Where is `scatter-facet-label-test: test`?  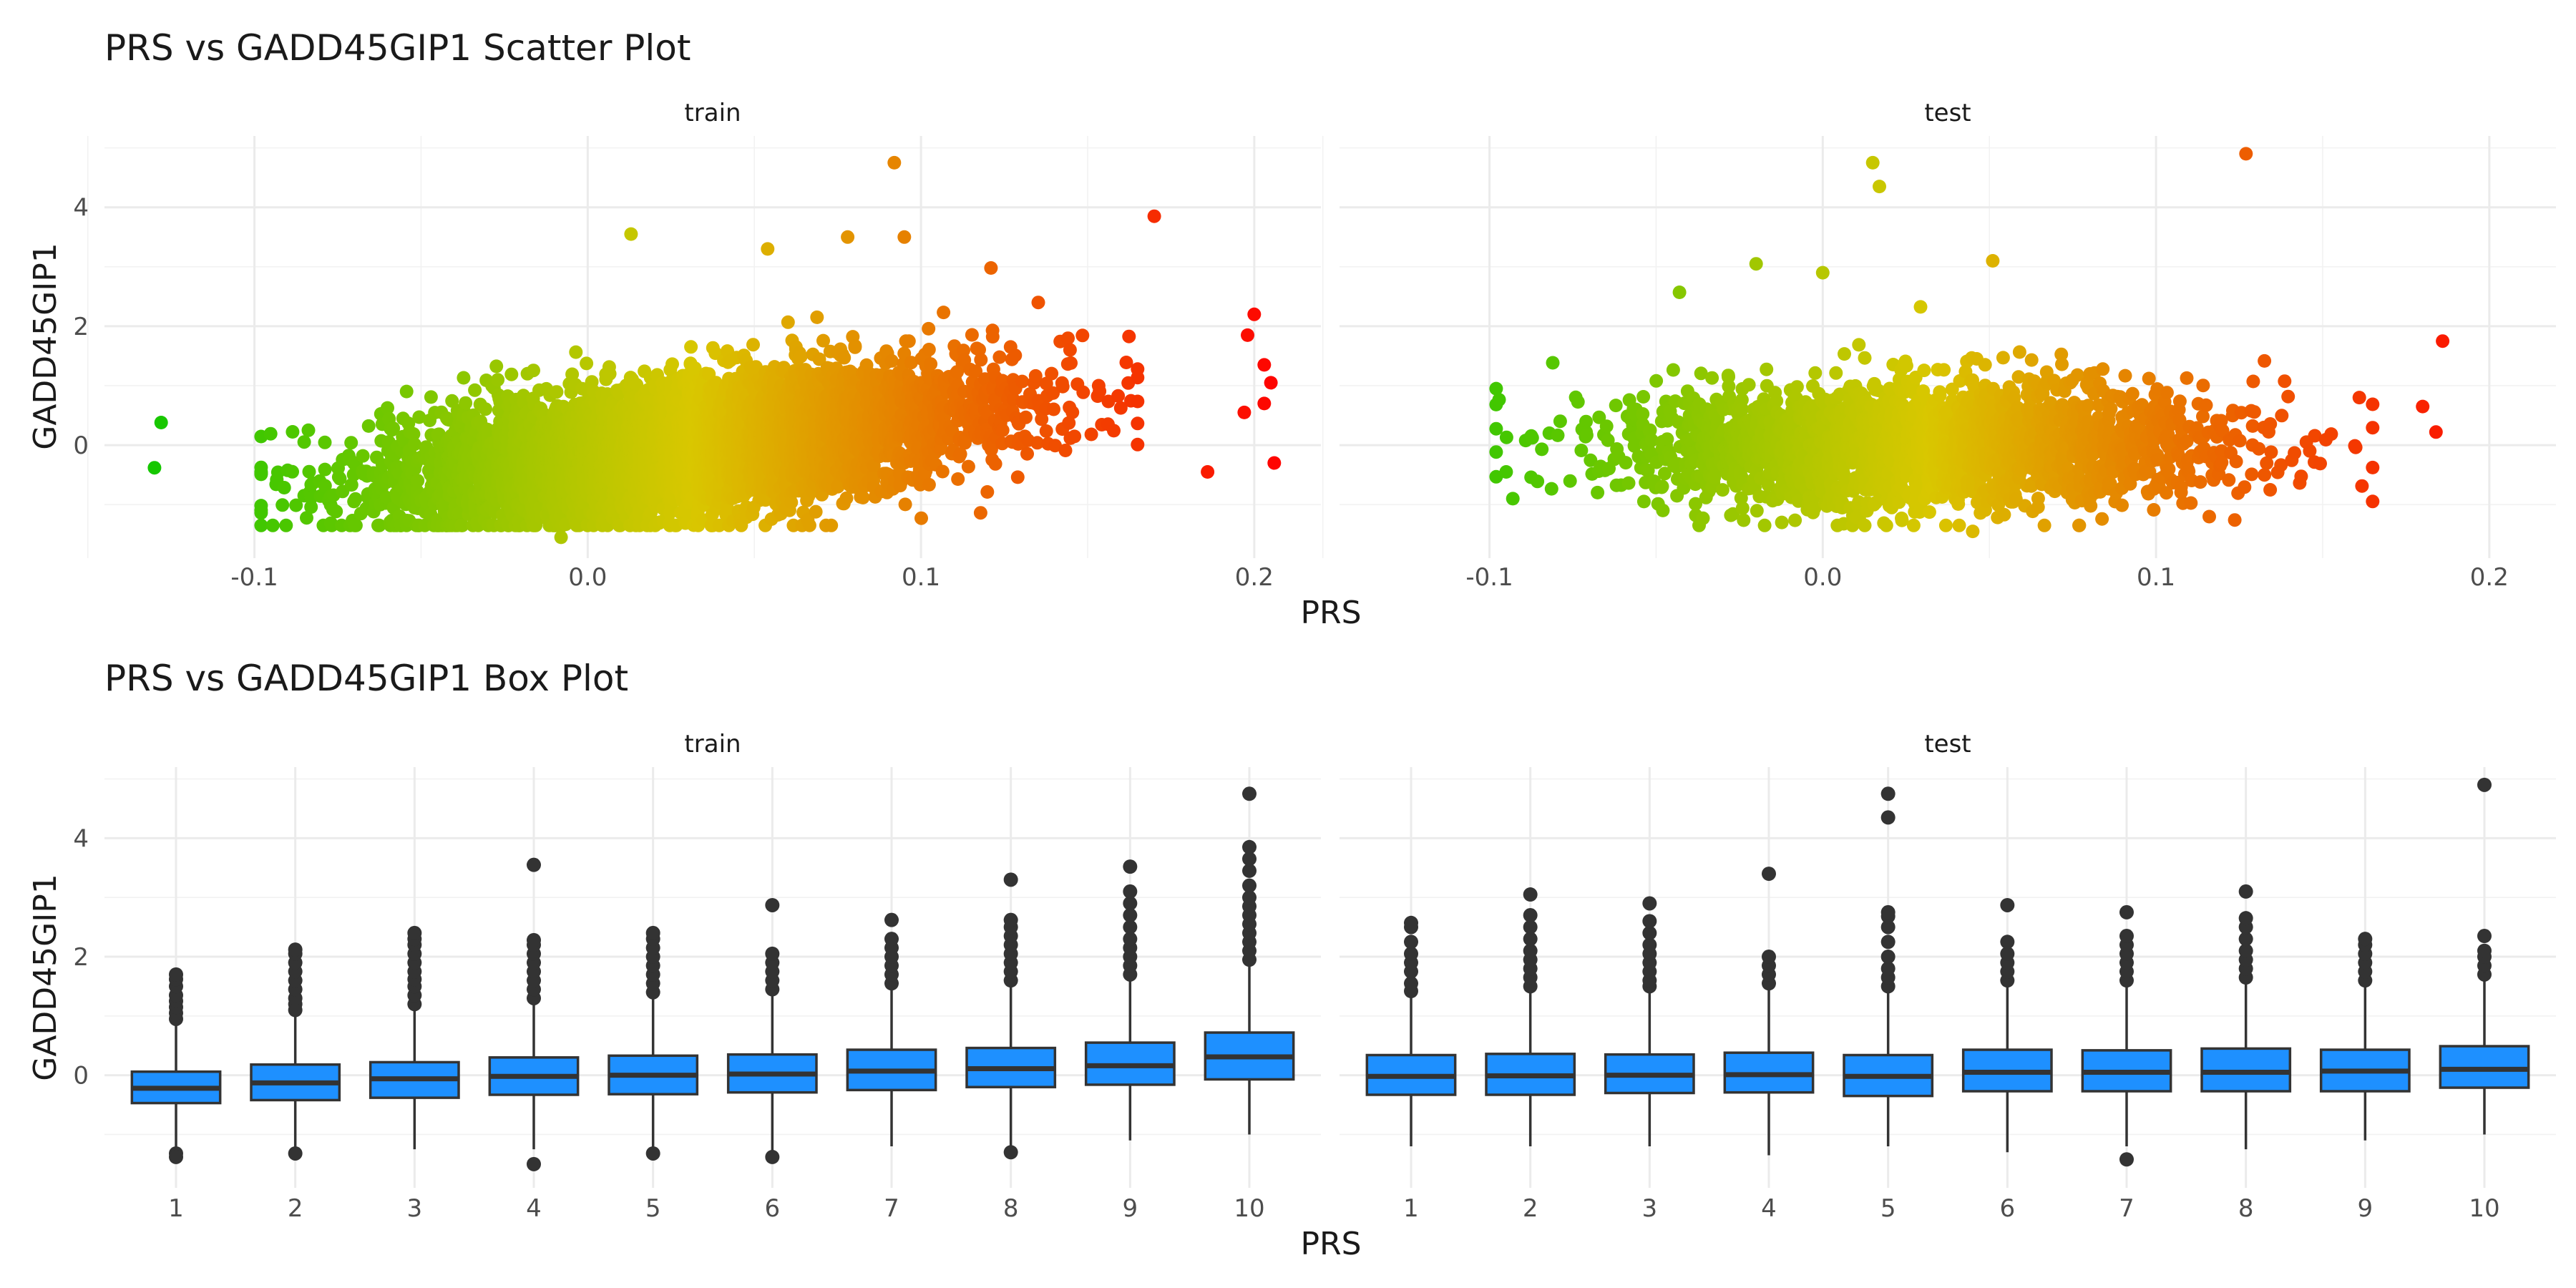 scatter-facet-label-test: test is located at coordinates (1947, 113).